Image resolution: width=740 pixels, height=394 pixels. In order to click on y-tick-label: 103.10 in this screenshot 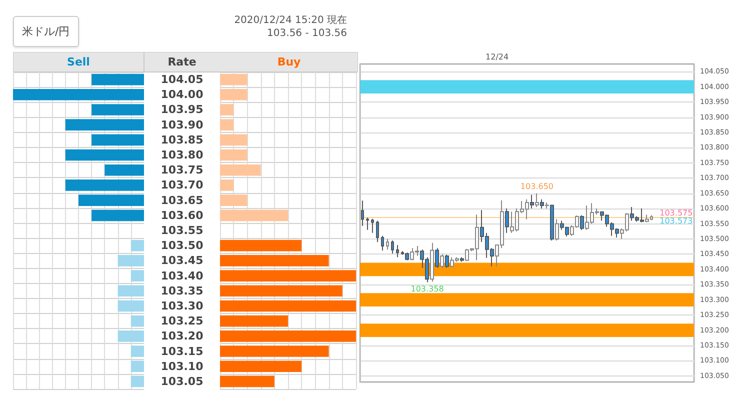, I will do `click(182, 366)`.